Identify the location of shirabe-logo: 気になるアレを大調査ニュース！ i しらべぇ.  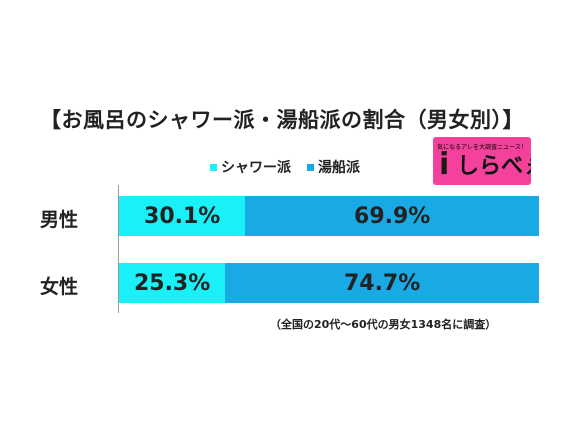
(482, 161).